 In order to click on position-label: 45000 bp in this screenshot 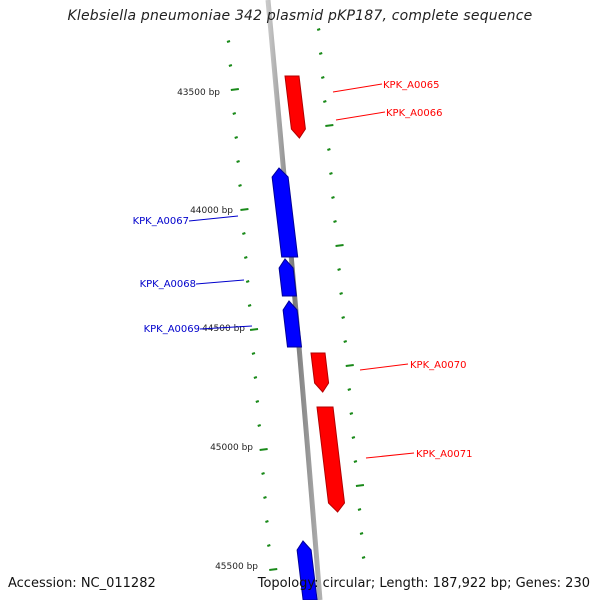, I will do `click(231, 448)`.